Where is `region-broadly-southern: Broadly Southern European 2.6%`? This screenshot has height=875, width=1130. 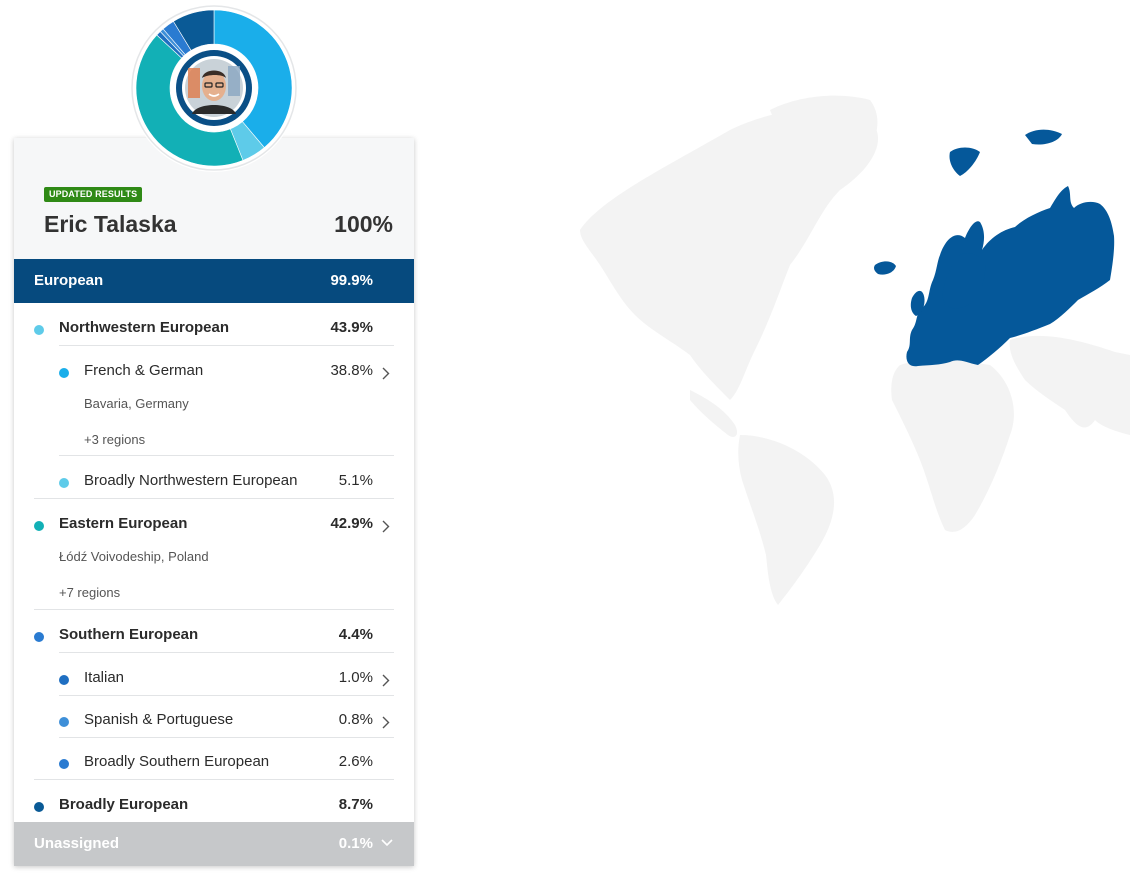 region-broadly-southern: Broadly Southern European 2.6% is located at coordinates (214, 762).